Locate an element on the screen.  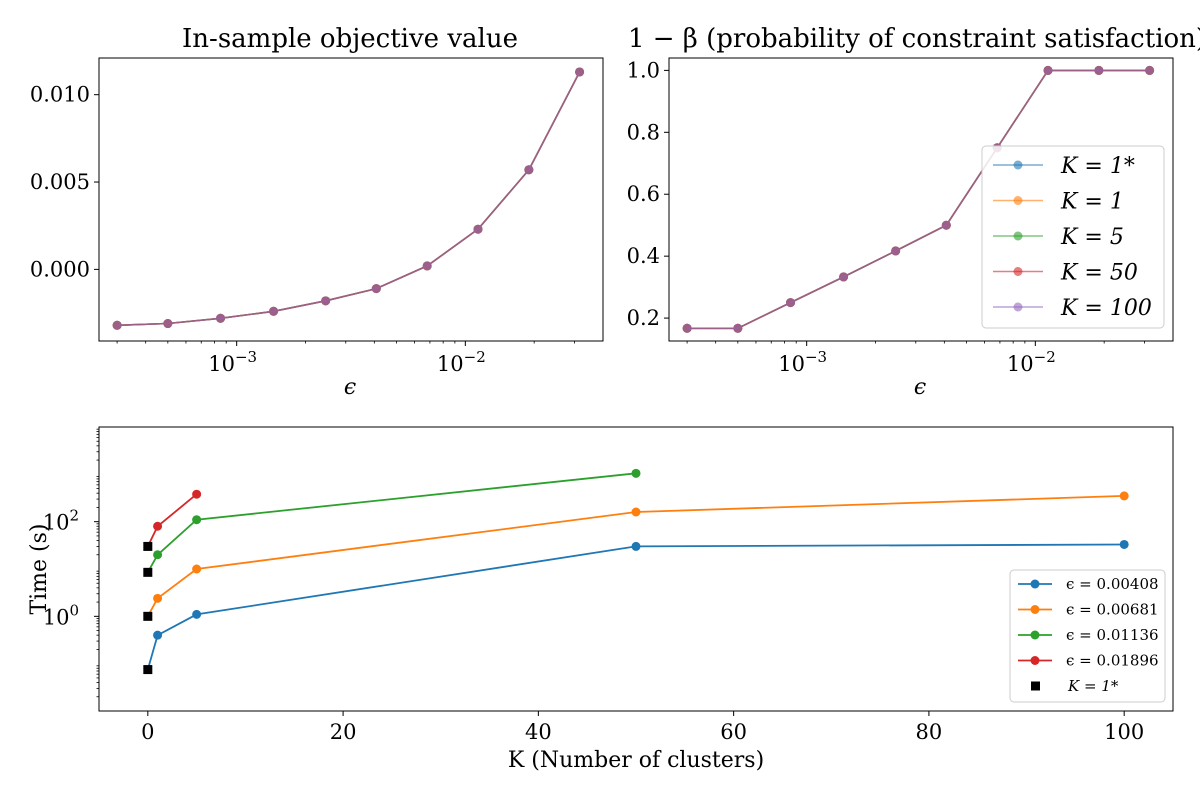
probability-legend-label: K = 1 is located at coordinates (1092, 202).